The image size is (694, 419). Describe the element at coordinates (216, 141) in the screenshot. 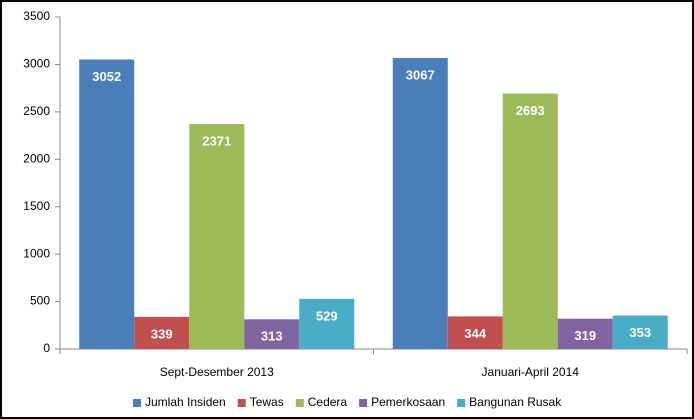

I see `value-label: 2371` at that location.